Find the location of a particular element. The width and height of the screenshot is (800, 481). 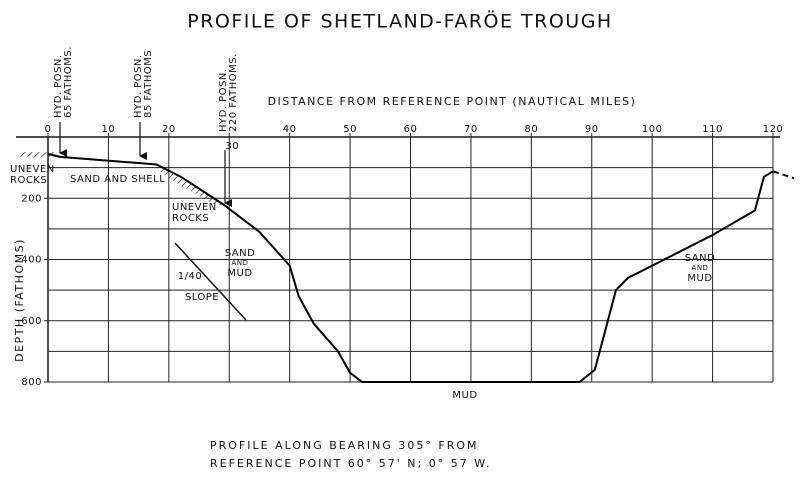

slope-line is located at coordinates (210, 281).